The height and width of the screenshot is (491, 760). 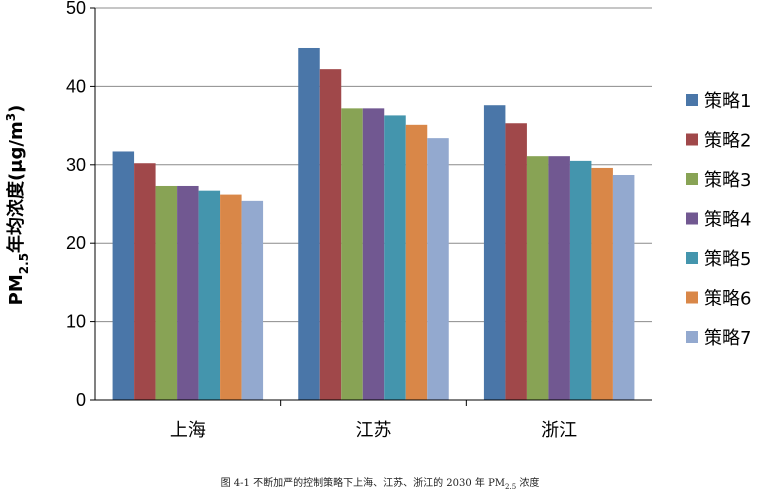 What do you see at coordinates (81, 400) in the screenshot?
I see `y-tick-label: 0` at bounding box center [81, 400].